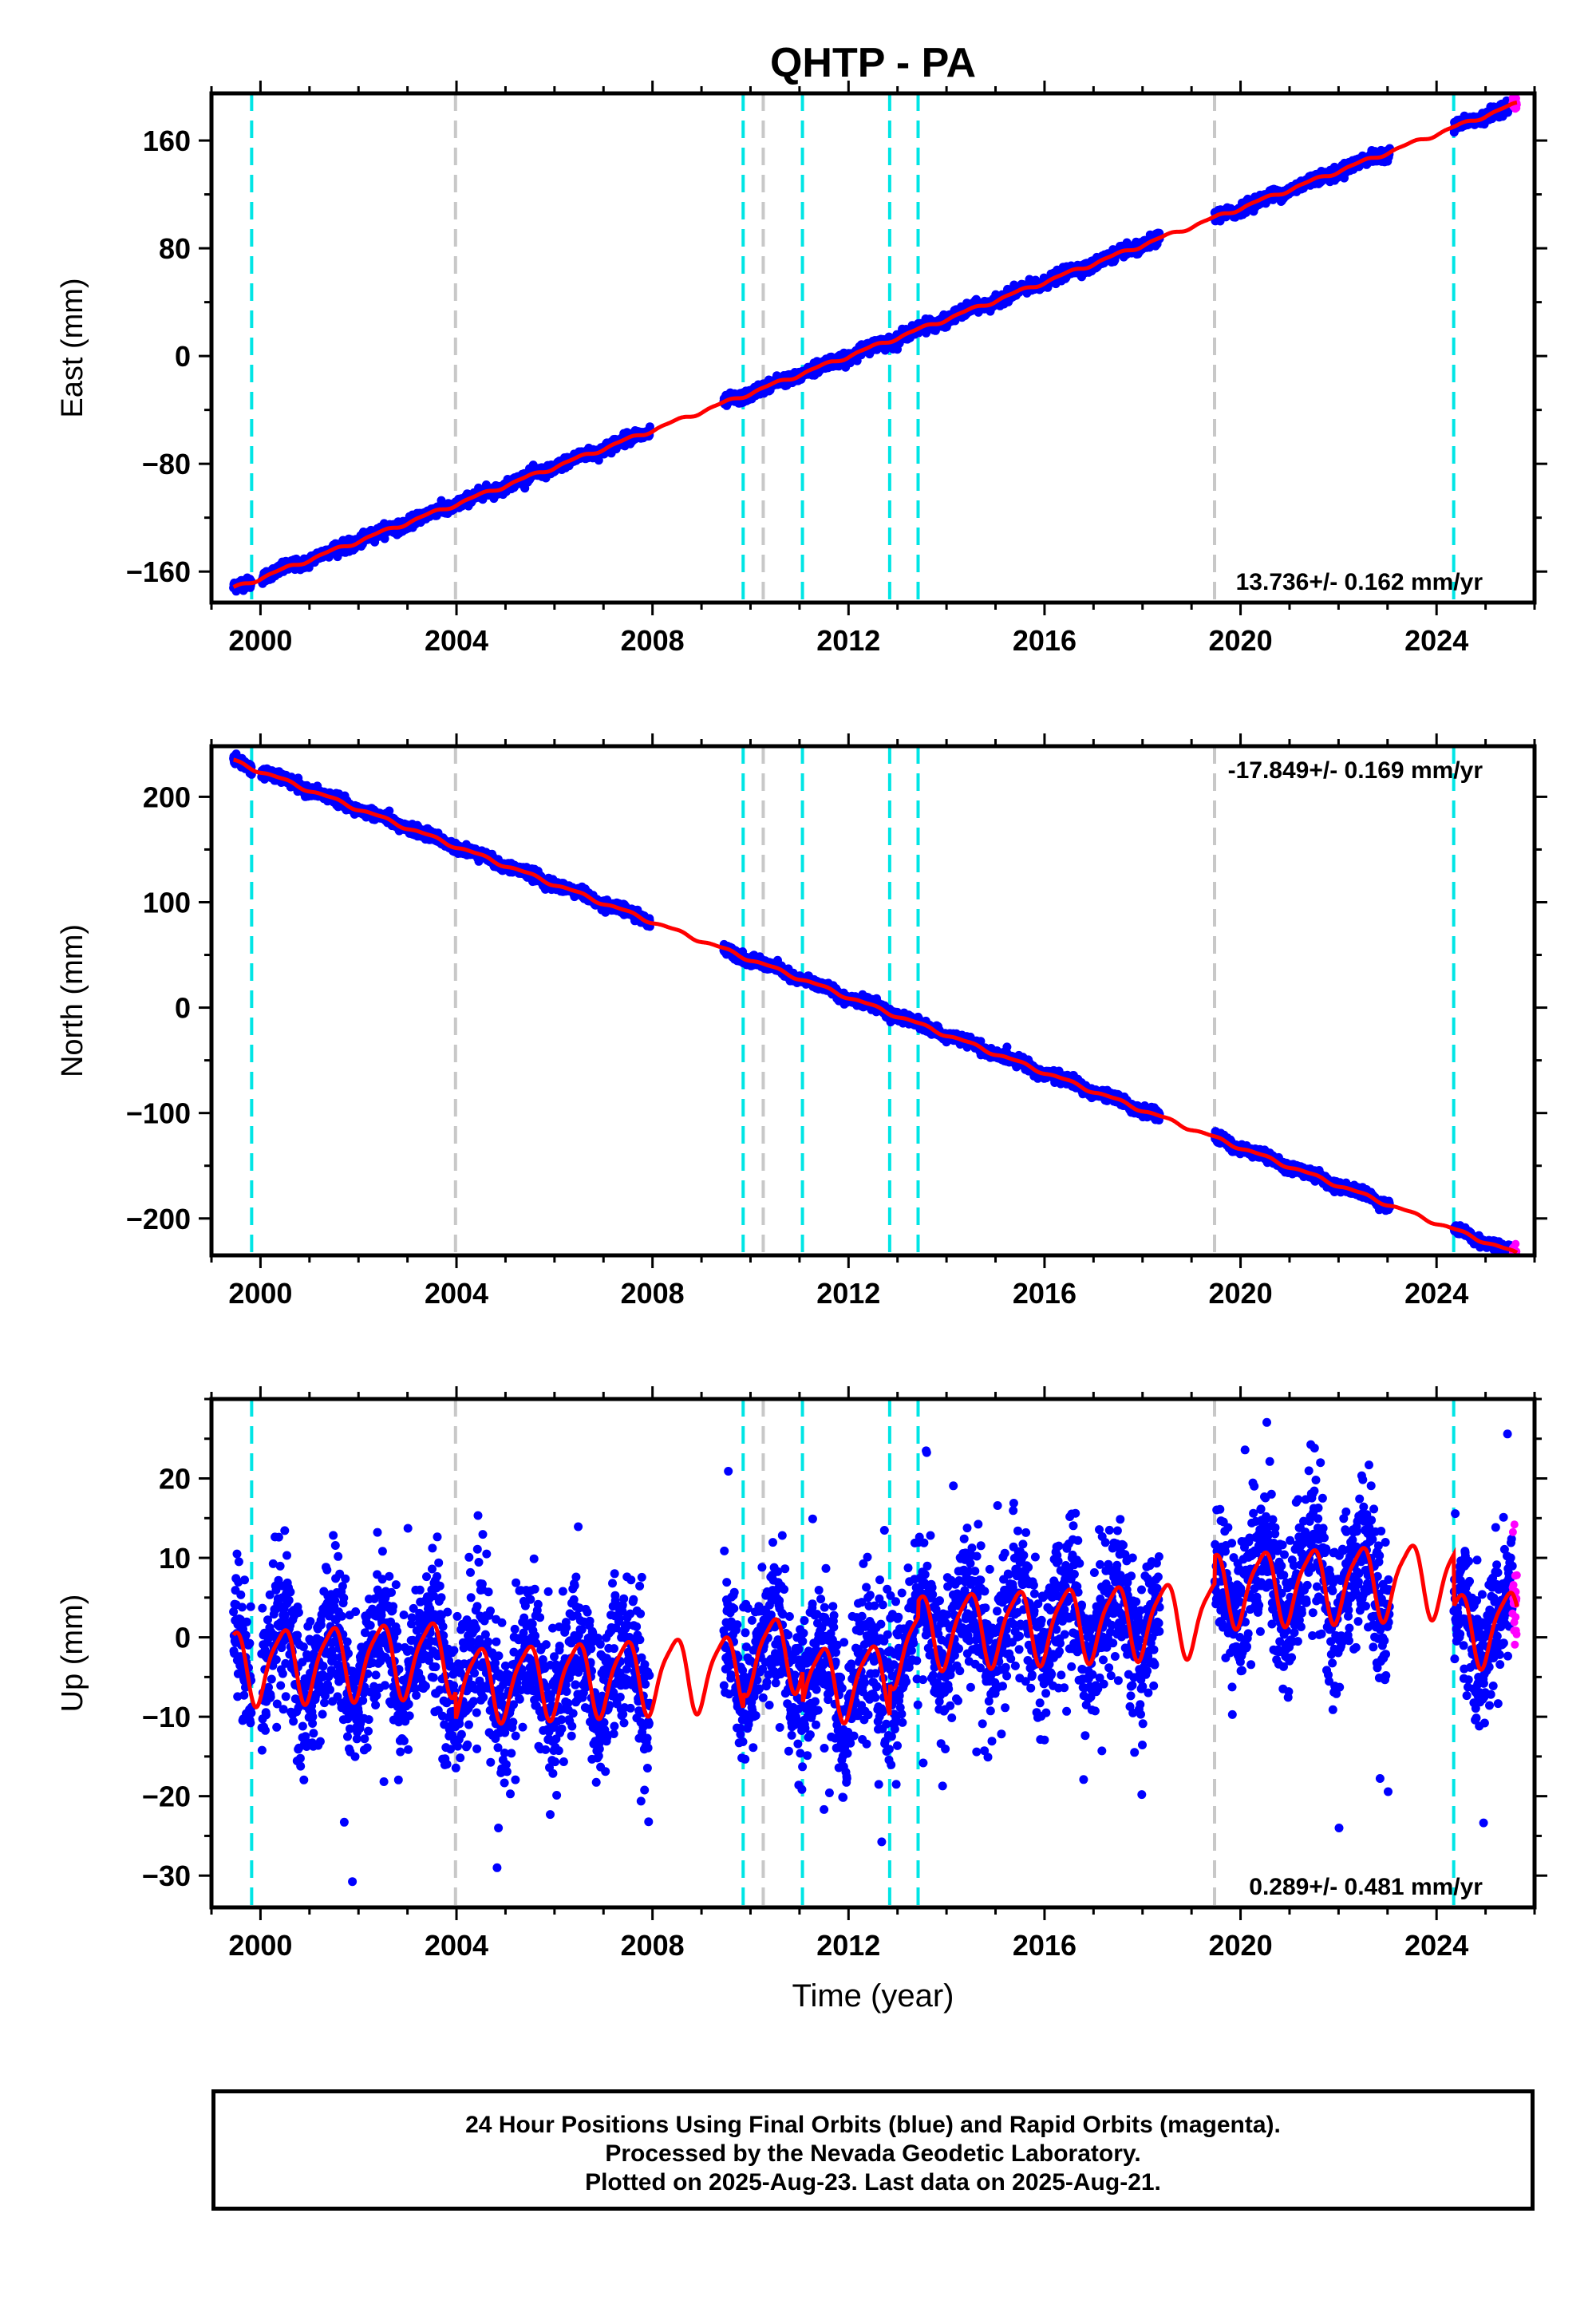 The image size is (1596, 2316). Describe the element at coordinates (1241, 640) in the screenshot. I see `x-tick-label: 2020` at that location.